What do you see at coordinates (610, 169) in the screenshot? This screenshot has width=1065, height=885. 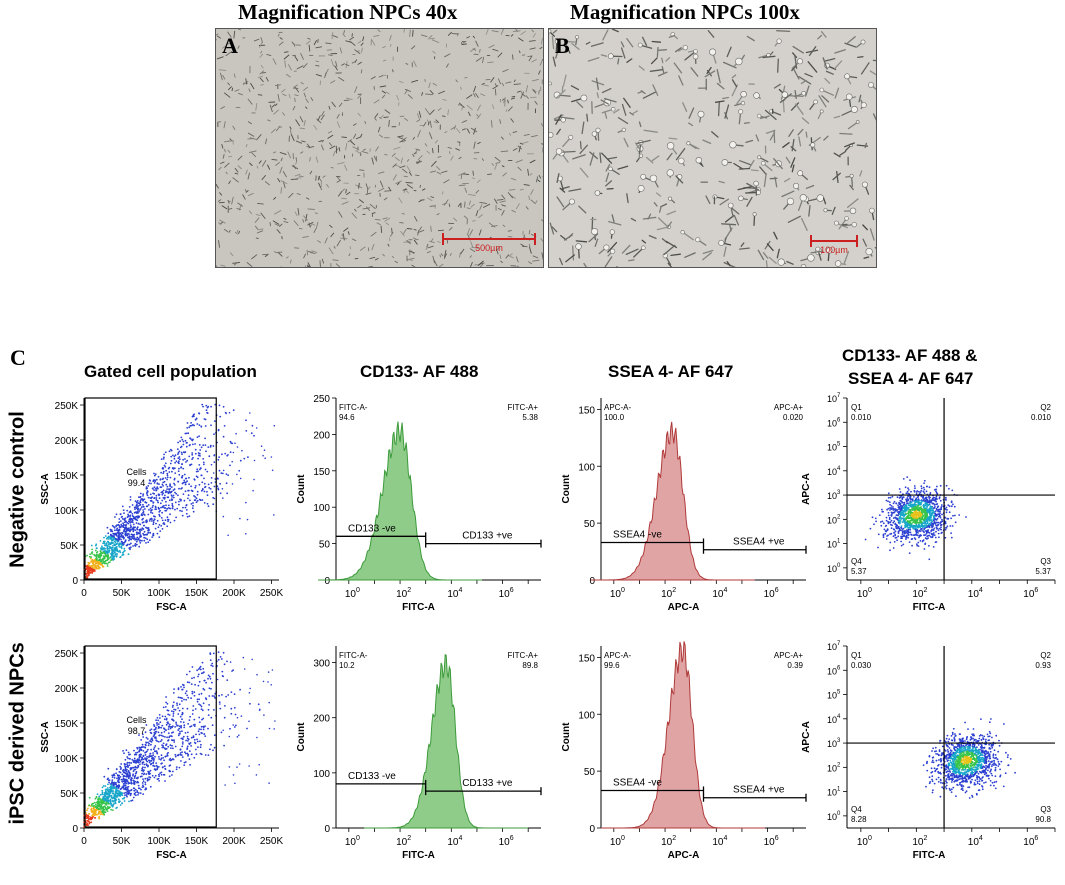 I see `cell-body` at bounding box center [610, 169].